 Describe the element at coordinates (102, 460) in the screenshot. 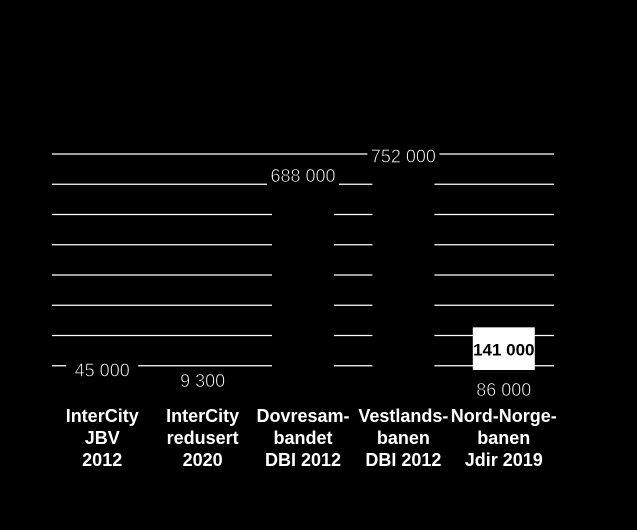

I see `category-label-1-line-3: 2012` at that location.